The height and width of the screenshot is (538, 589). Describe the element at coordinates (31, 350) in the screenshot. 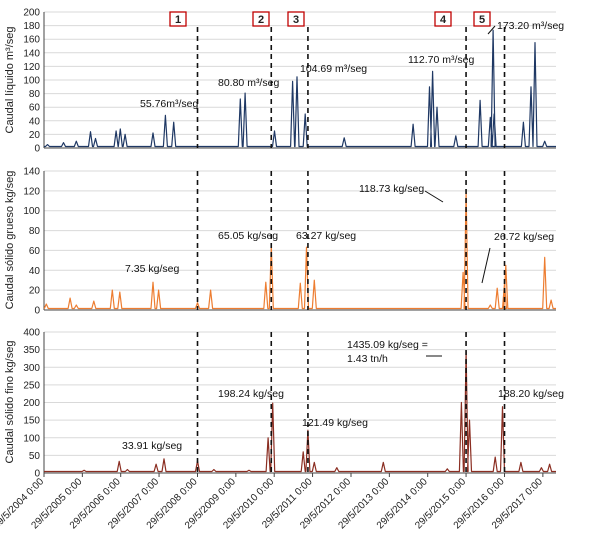

I see `y-tick-label: 350` at that location.